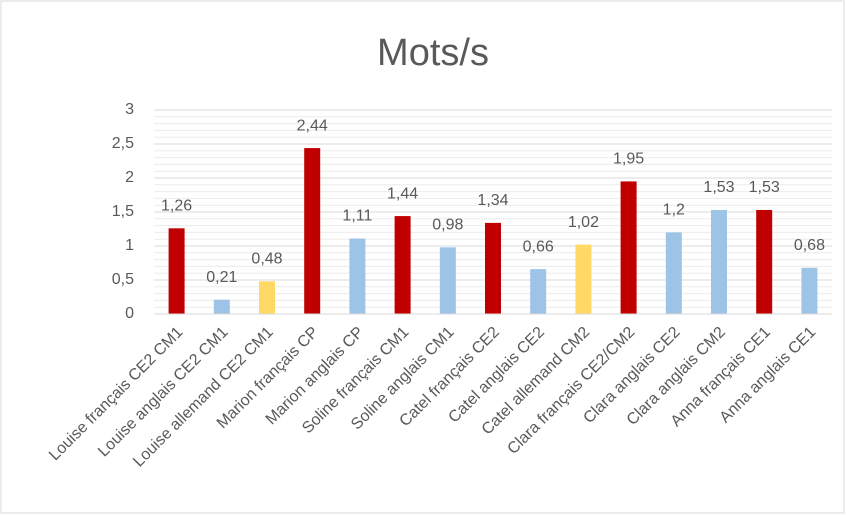 This screenshot has height=515, width=846. What do you see at coordinates (447, 225) in the screenshot?
I see `value-label: 0,98` at bounding box center [447, 225].